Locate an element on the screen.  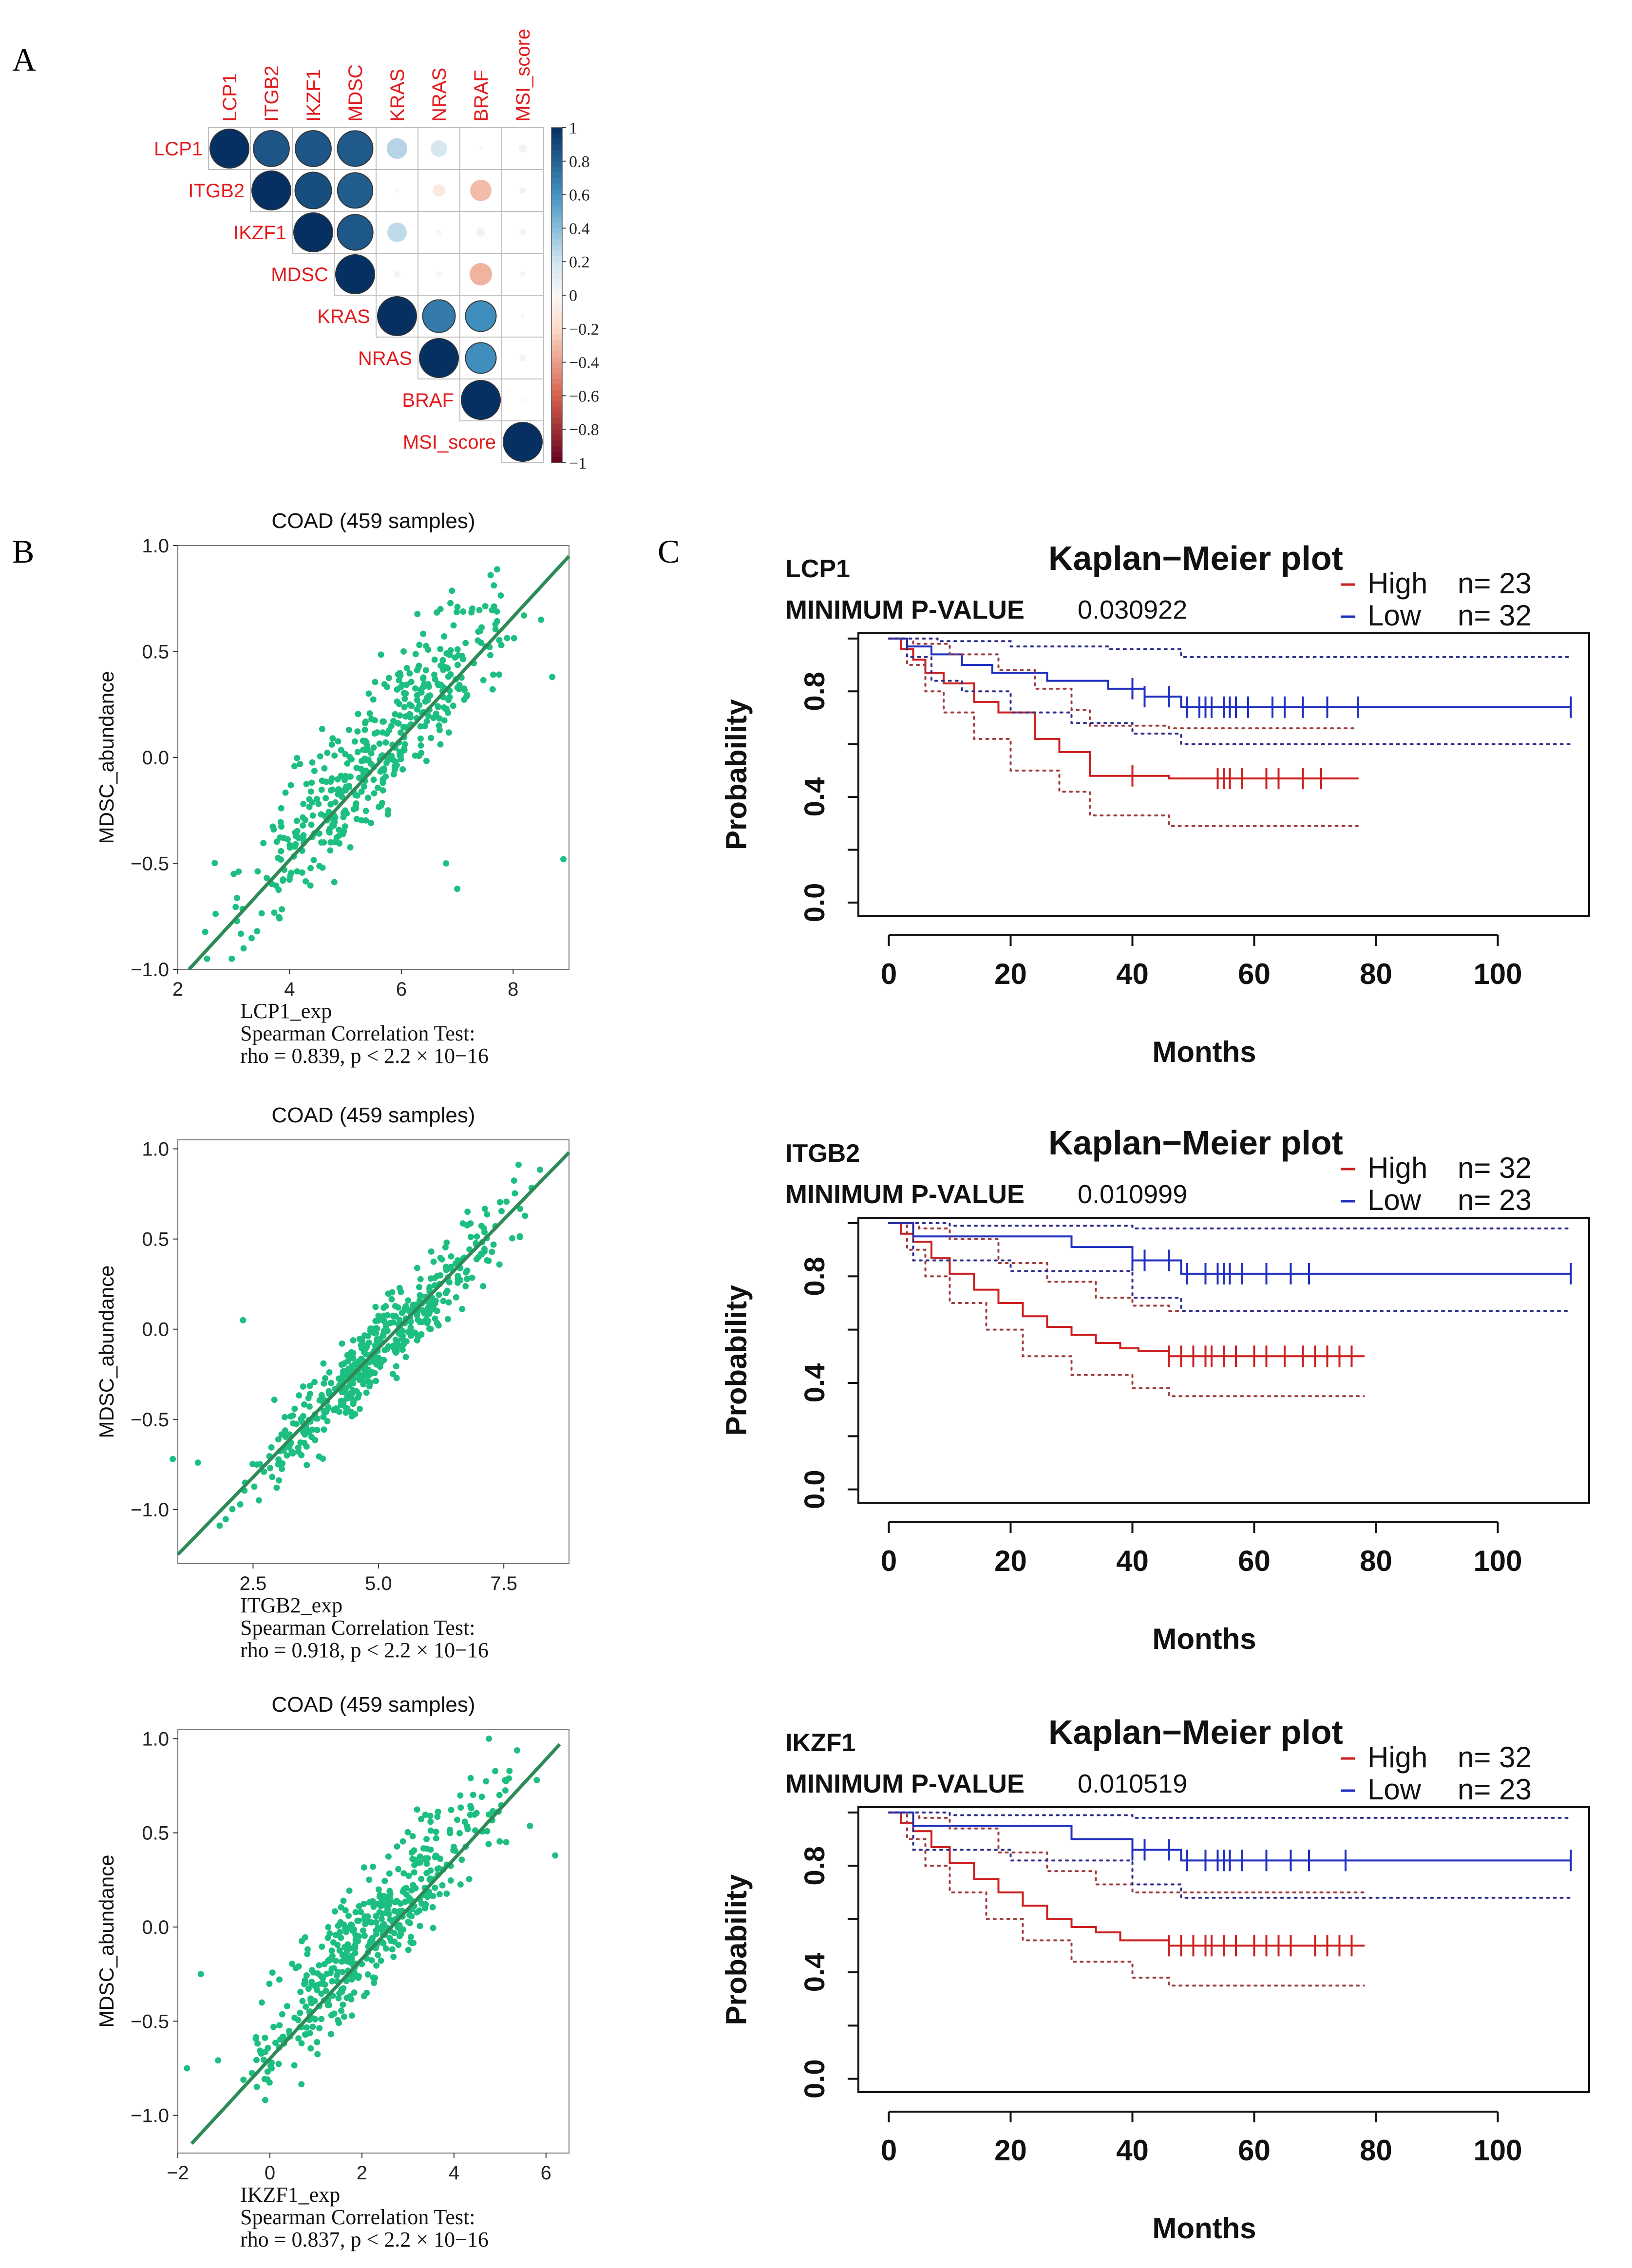
legend-n: n= 23 is located at coordinates (1495, 1789).